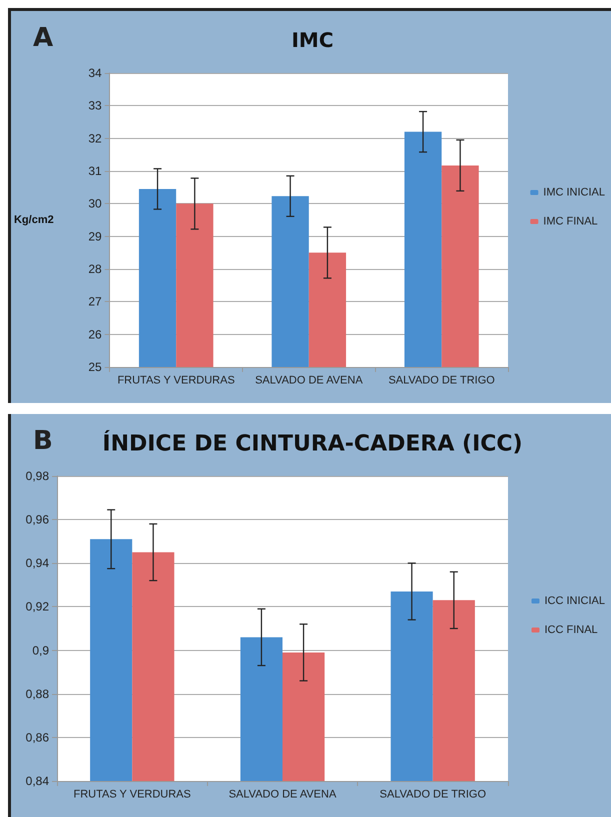  Describe the element at coordinates (95, 73) in the screenshot. I see `y-tick-label: 34` at that location.